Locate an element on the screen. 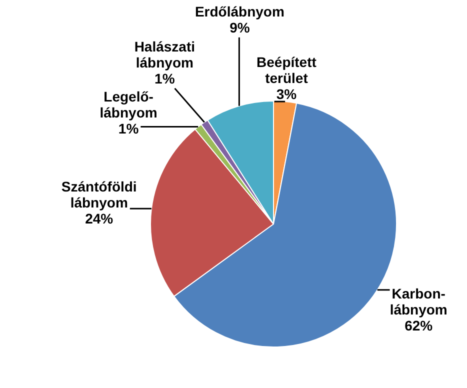 Image resolution: width=467 pixels, height=388 pixels. data-label: 24% is located at coordinates (99, 218).